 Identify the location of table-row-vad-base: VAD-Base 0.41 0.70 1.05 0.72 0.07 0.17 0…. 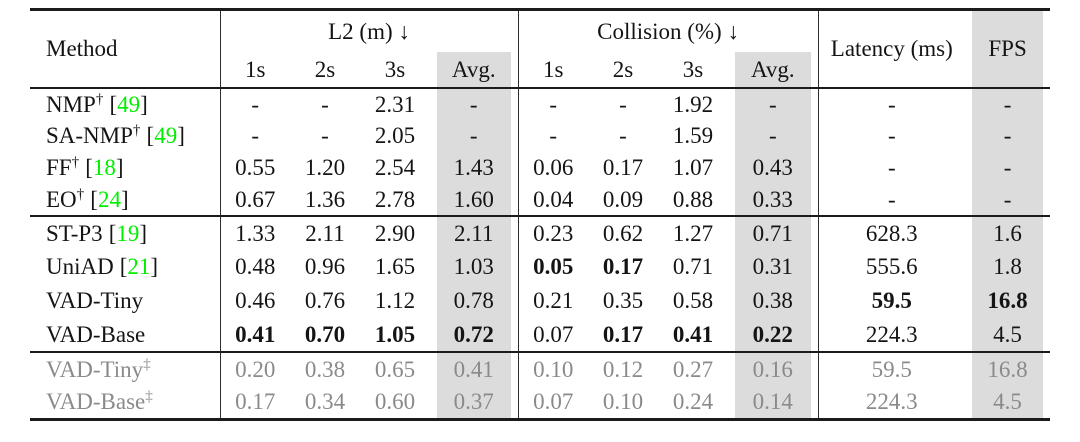
(540, 334).